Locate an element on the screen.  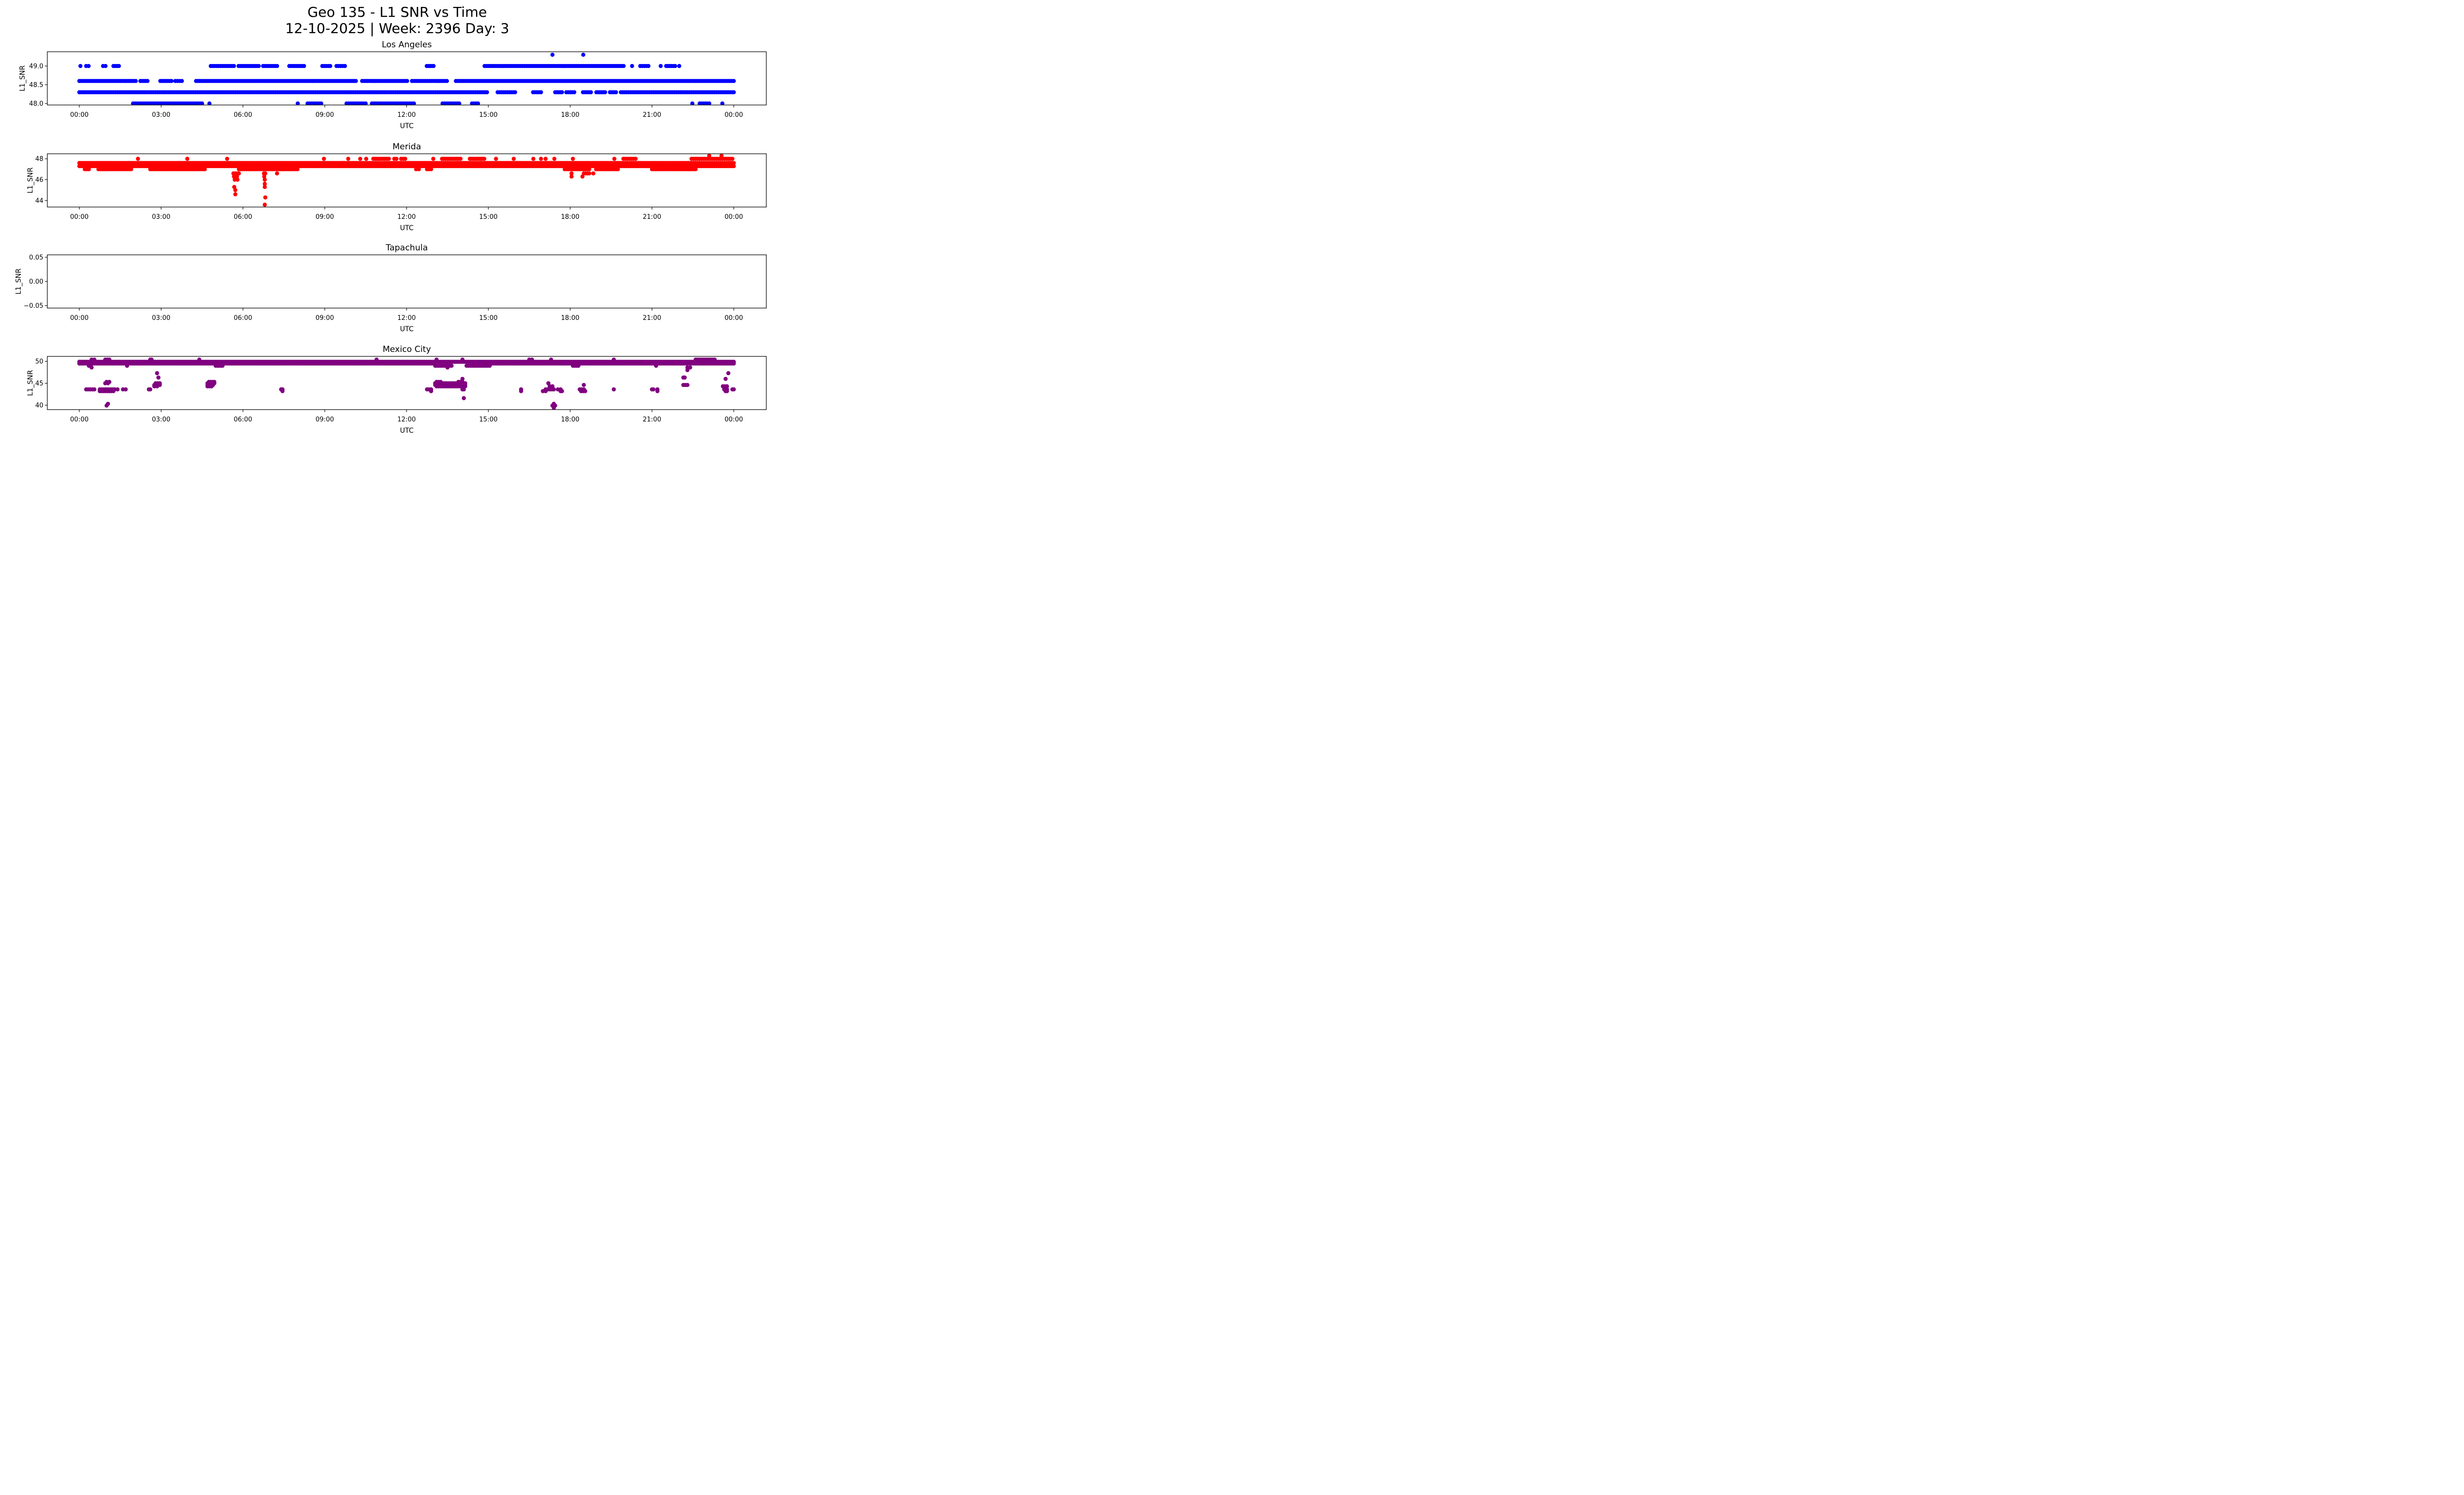
markers-mexico-city is located at coordinates (406, 383).